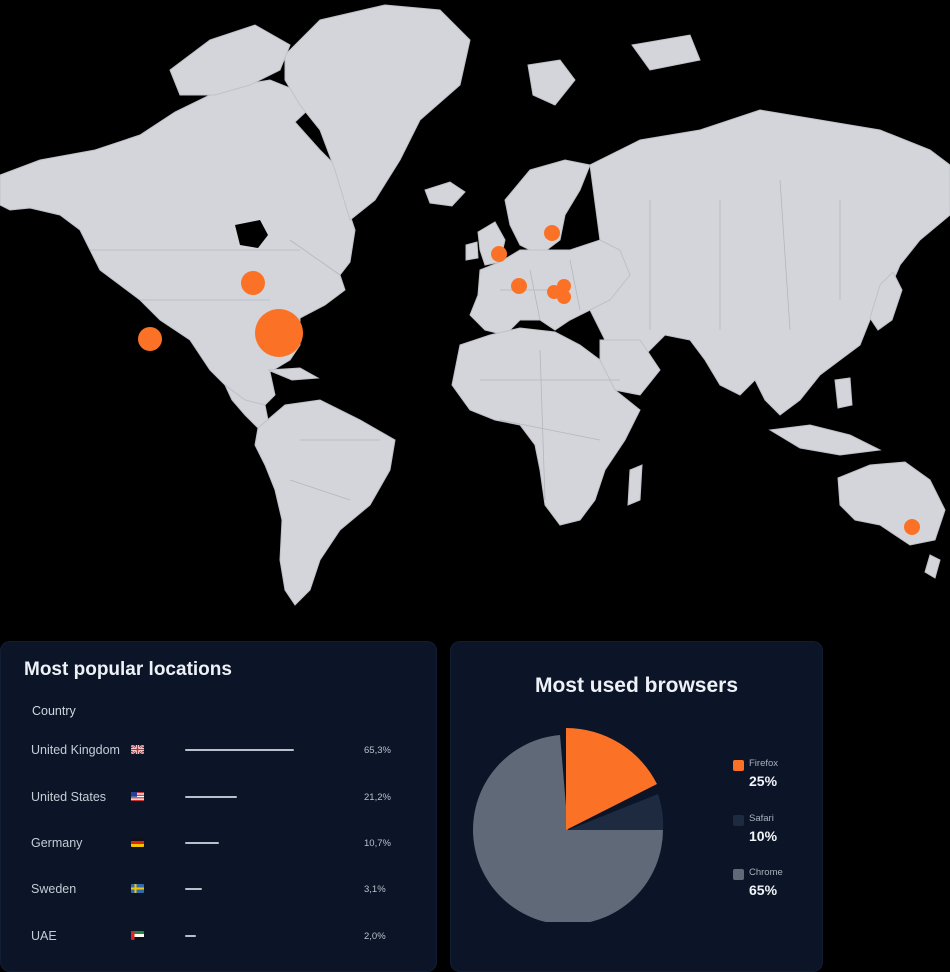  What do you see at coordinates (253, 283) in the screenshot?
I see `hotspot-chicago` at bounding box center [253, 283].